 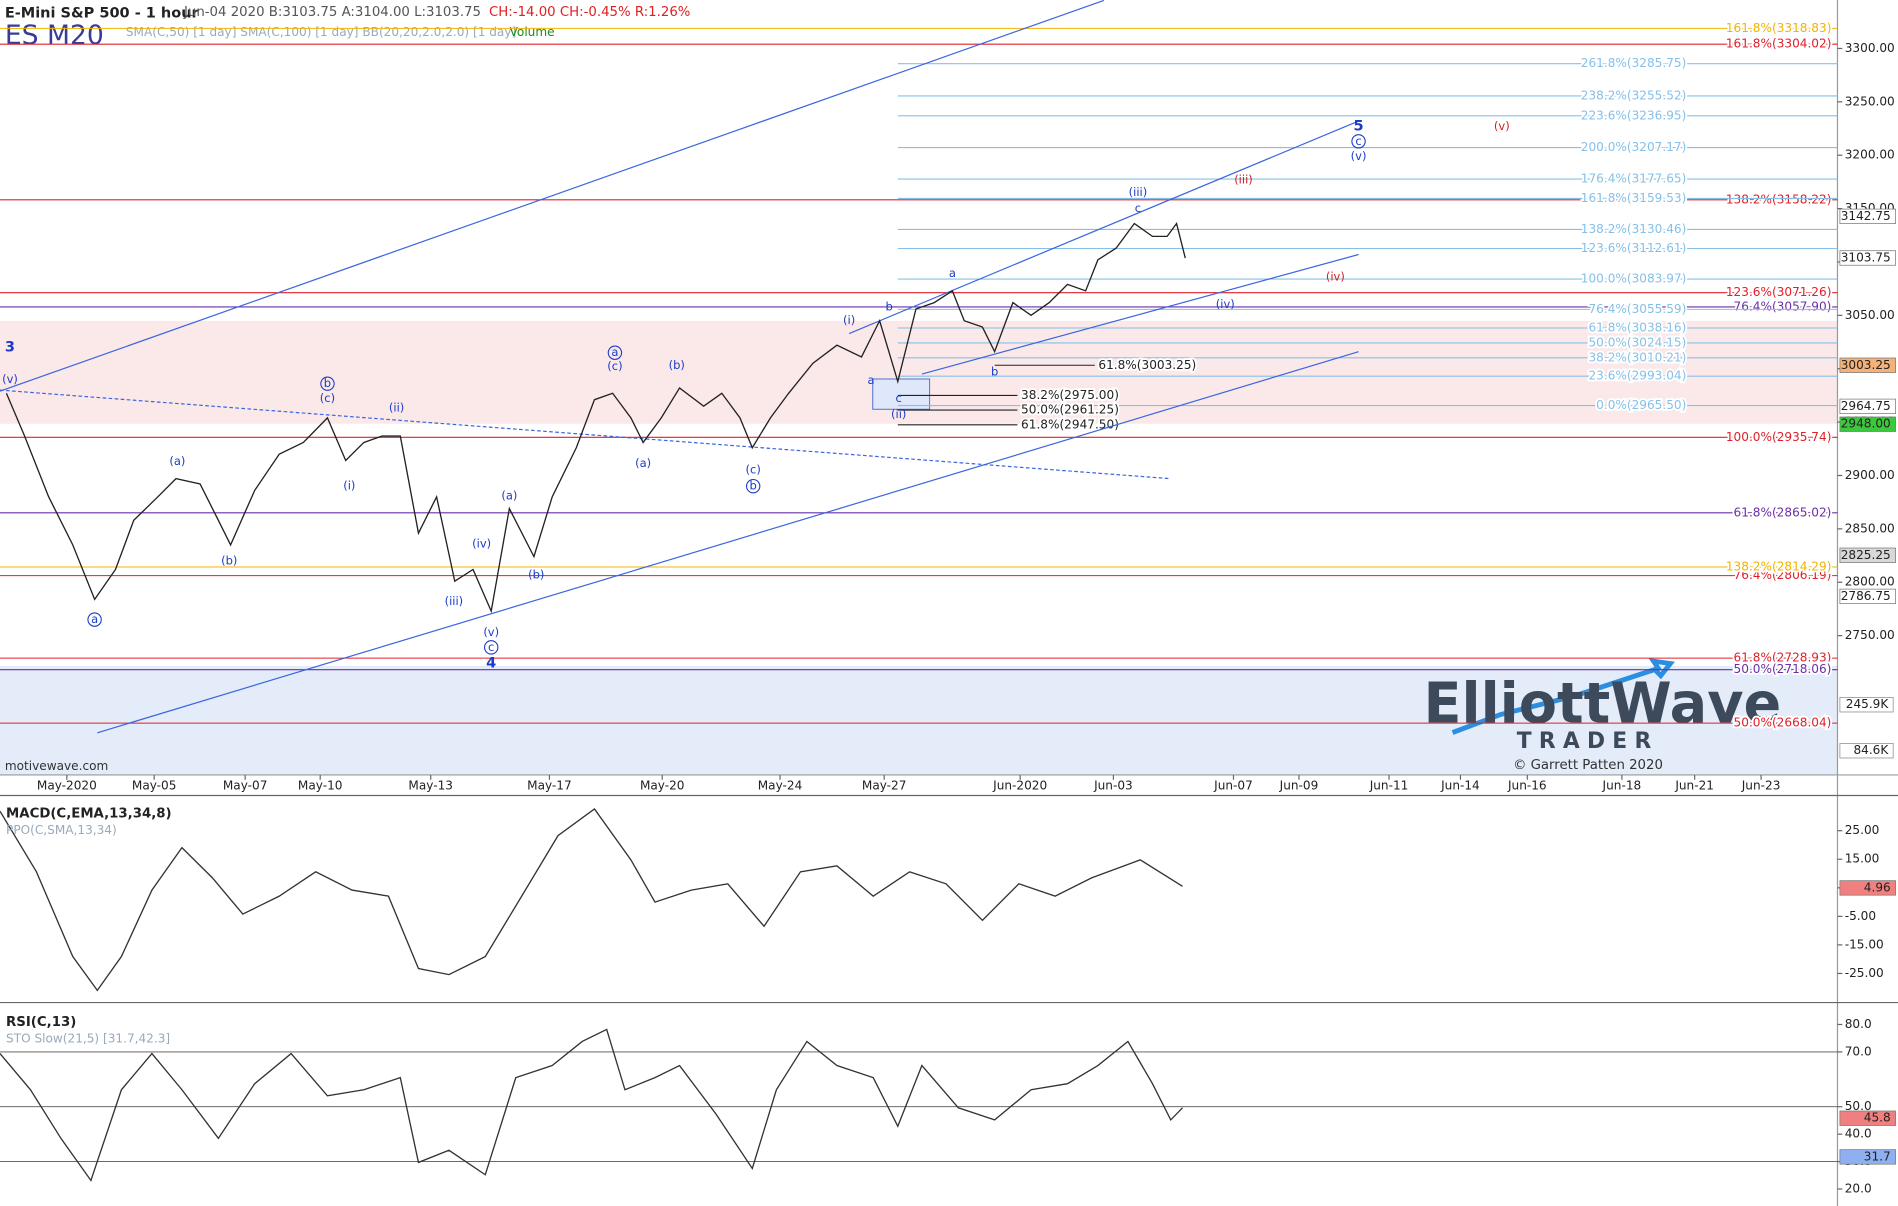 What do you see at coordinates (41, 1022) in the screenshot?
I see `panel-title: RSI(C,13)` at bounding box center [41, 1022].